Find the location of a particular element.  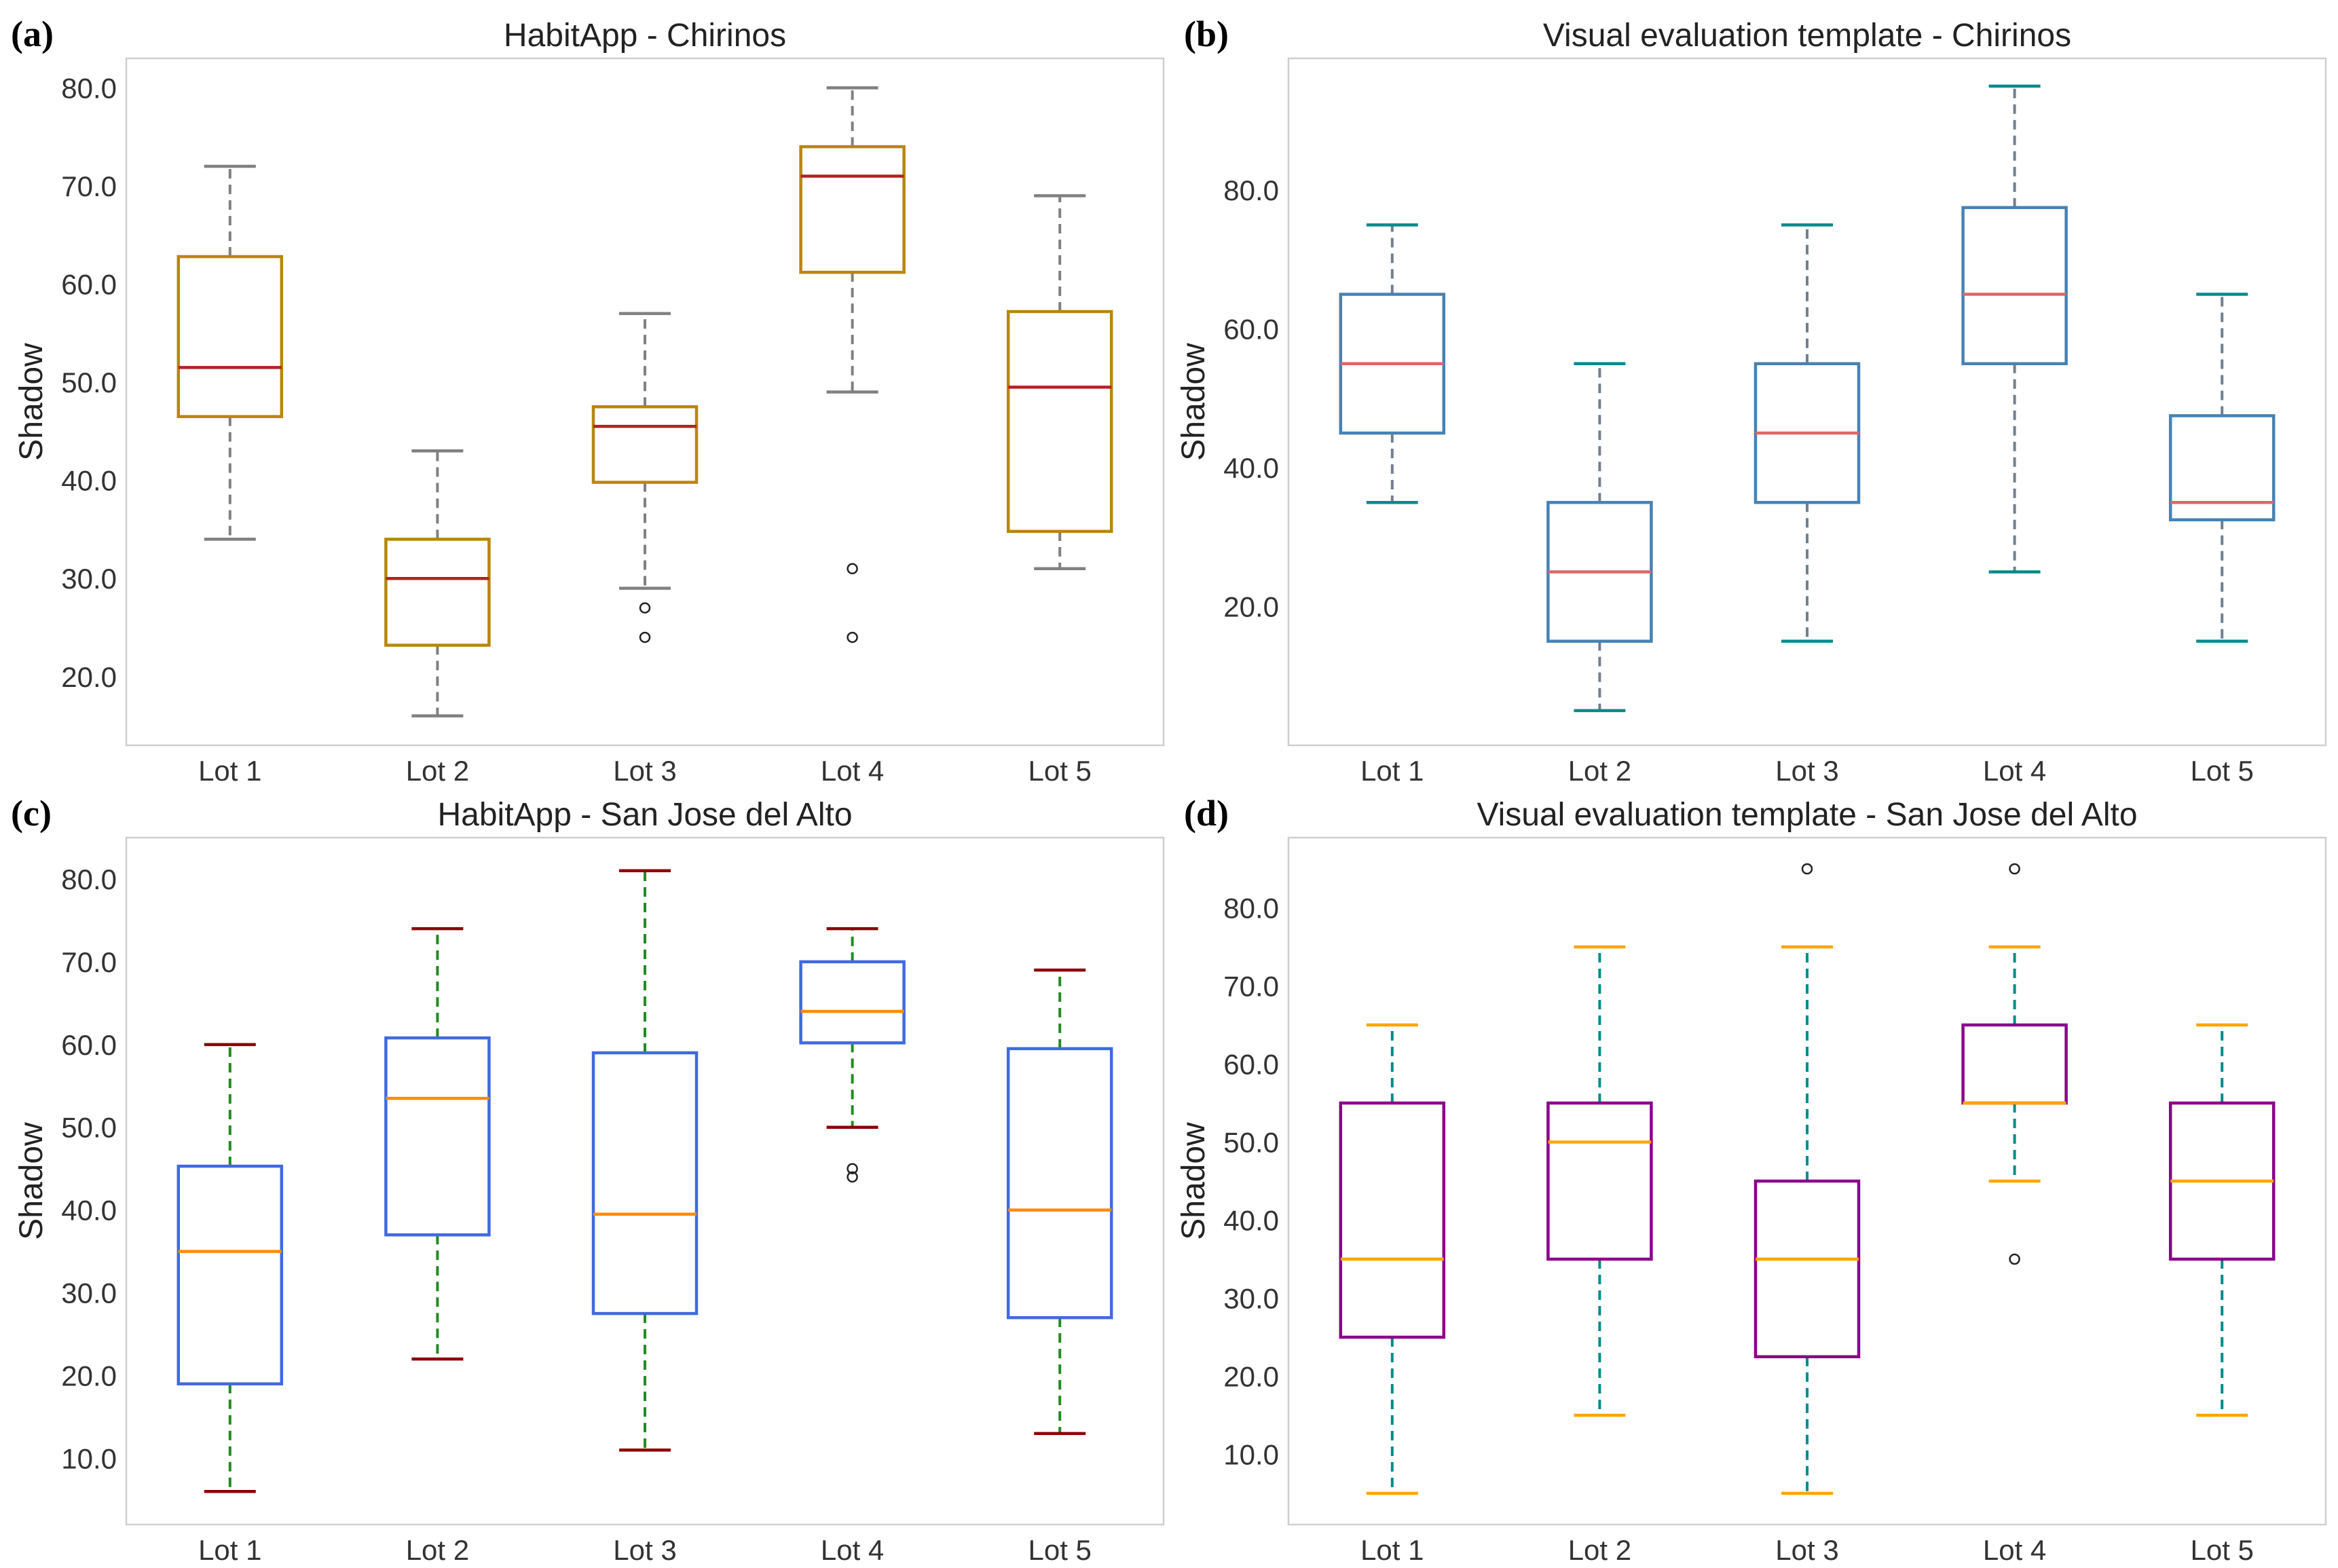

x-tick-label-a: Lot 3 is located at coordinates (644, 771).